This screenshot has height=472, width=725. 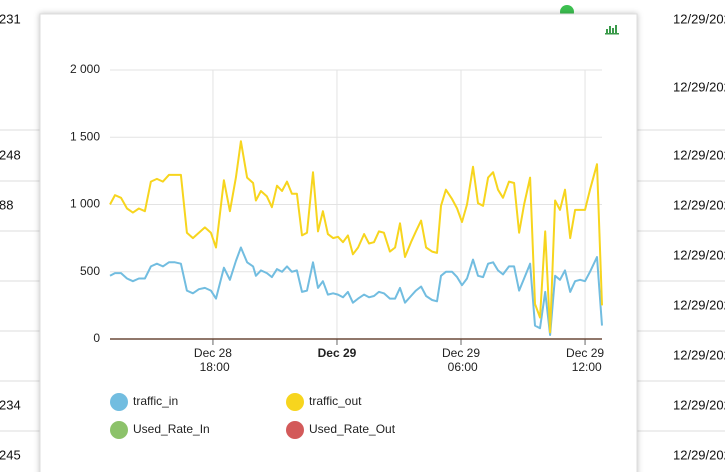 What do you see at coordinates (85, 136) in the screenshot?
I see `y-tick-label: 1 500` at bounding box center [85, 136].